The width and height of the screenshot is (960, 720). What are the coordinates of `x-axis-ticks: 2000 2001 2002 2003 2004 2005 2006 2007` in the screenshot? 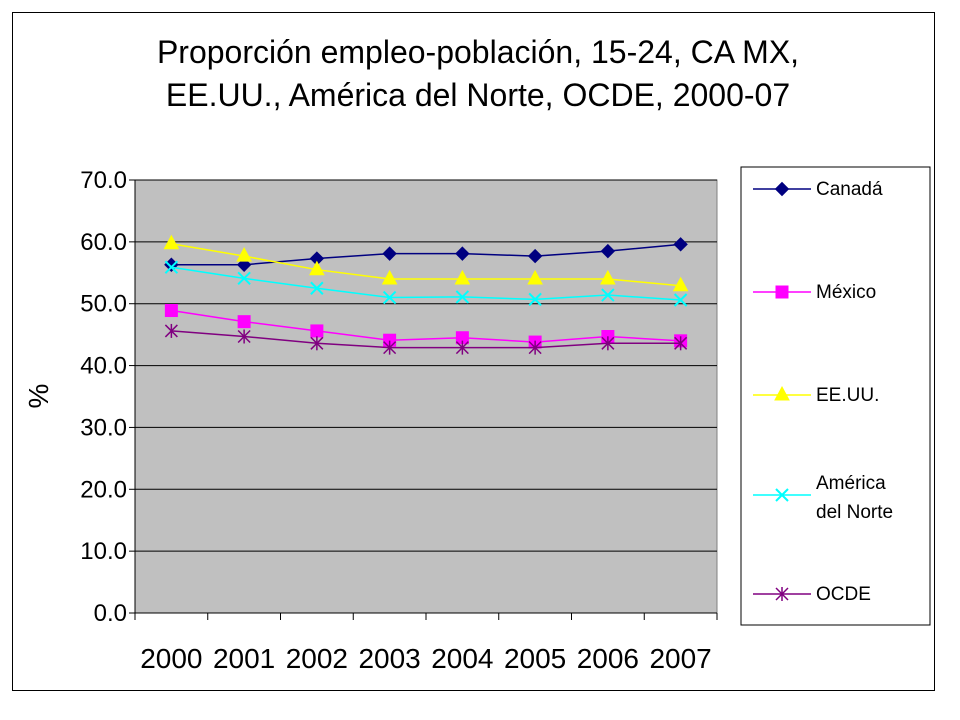 It's located at (426, 643).